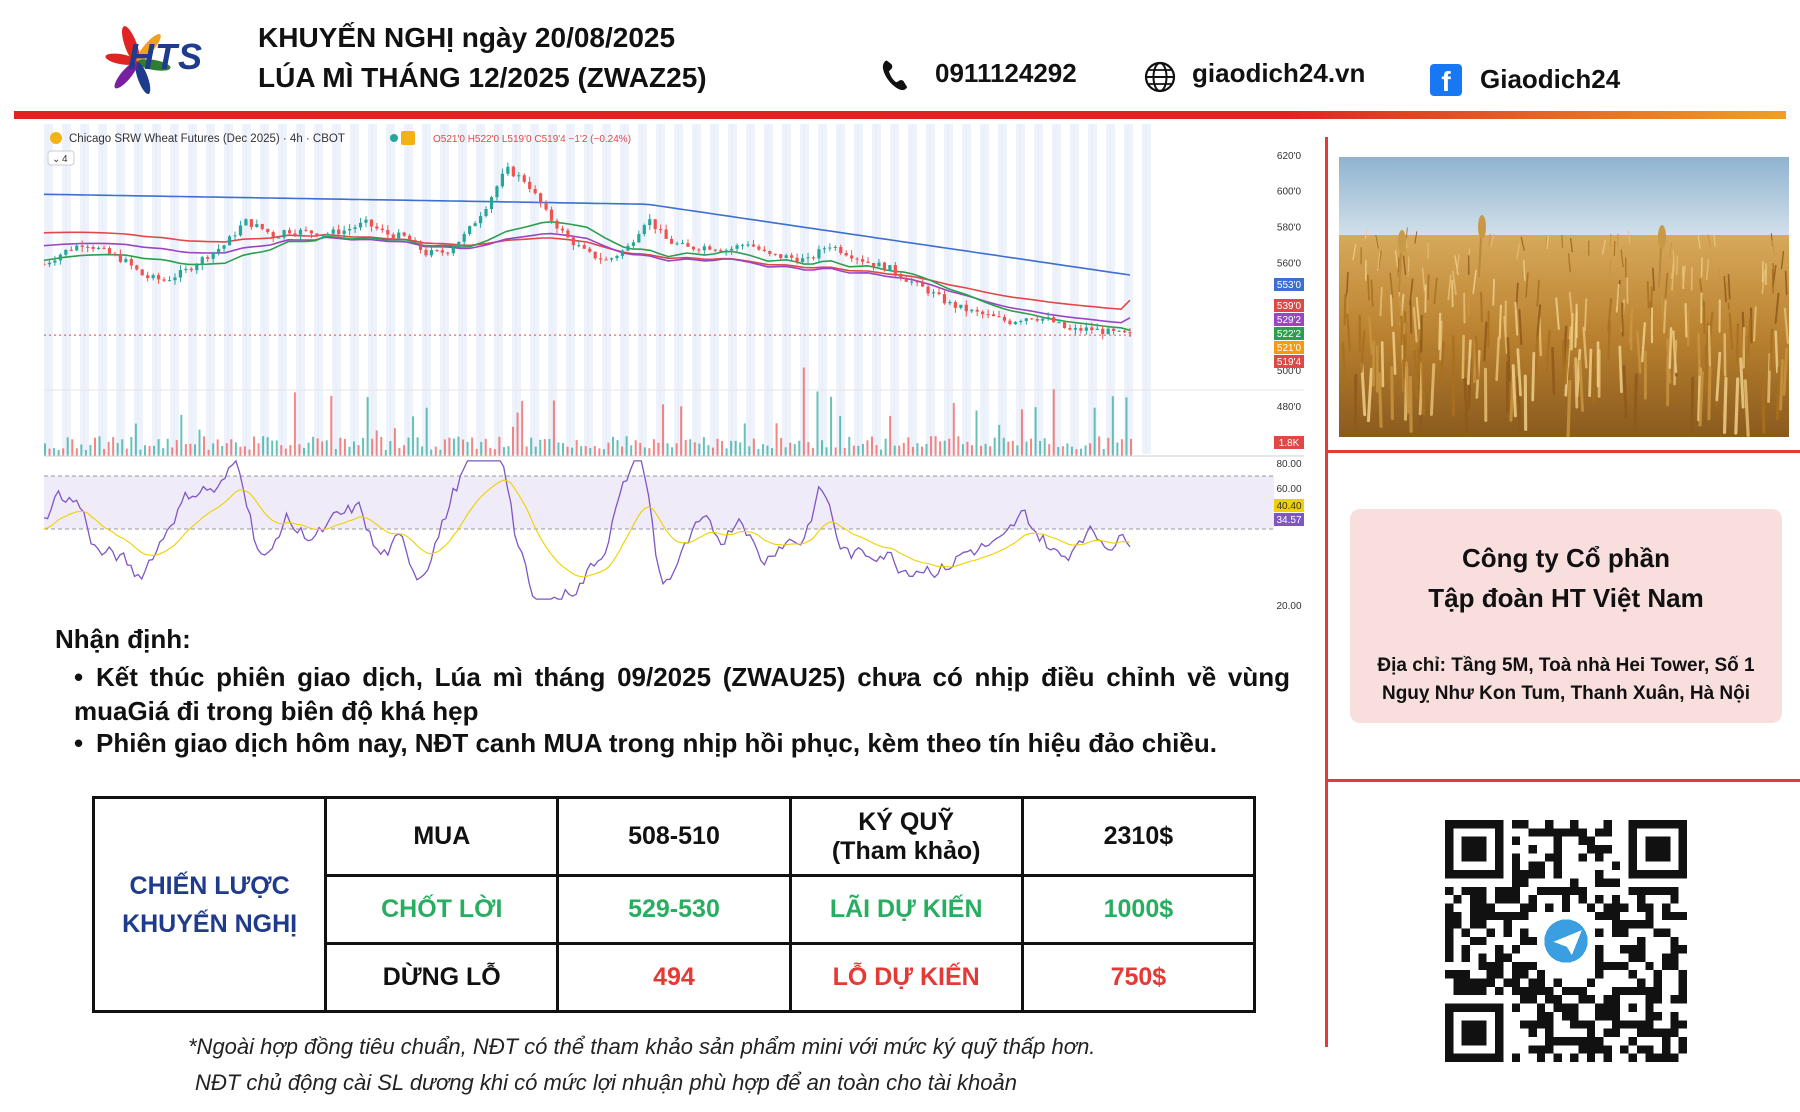 This screenshot has height=1112, width=1800. What do you see at coordinates (587, 262) in the screenshot?
I see `moving-average-lines` at bounding box center [587, 262].